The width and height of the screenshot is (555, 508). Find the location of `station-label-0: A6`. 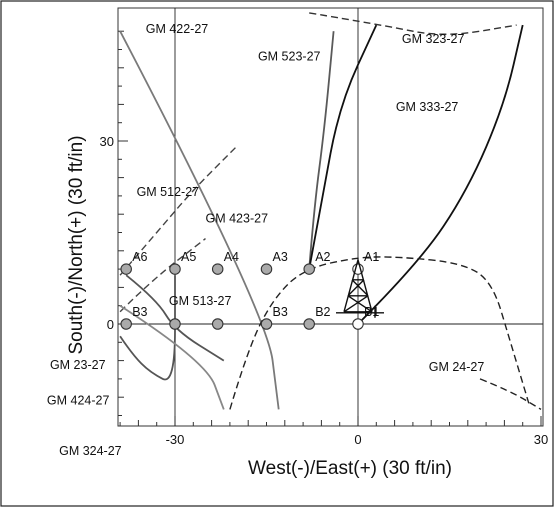

station-label-0: A6 is located at coordinates (139, 257).